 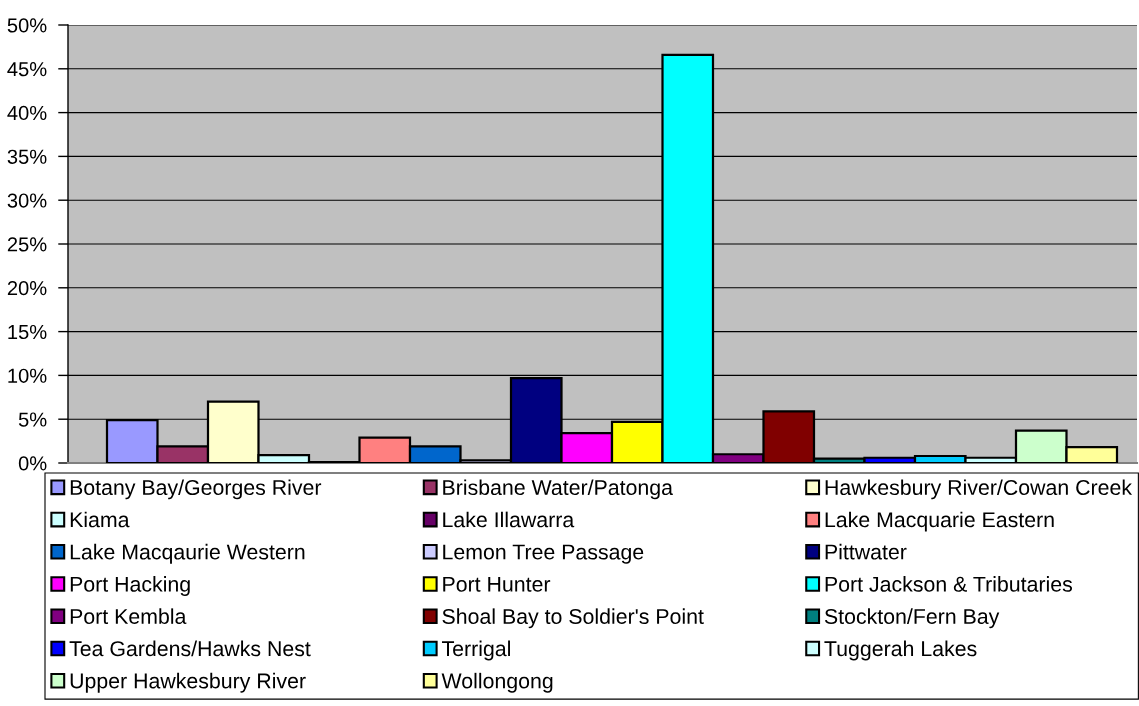 I want to click on legend-label: Wollongong, so click(x=497, y=682).